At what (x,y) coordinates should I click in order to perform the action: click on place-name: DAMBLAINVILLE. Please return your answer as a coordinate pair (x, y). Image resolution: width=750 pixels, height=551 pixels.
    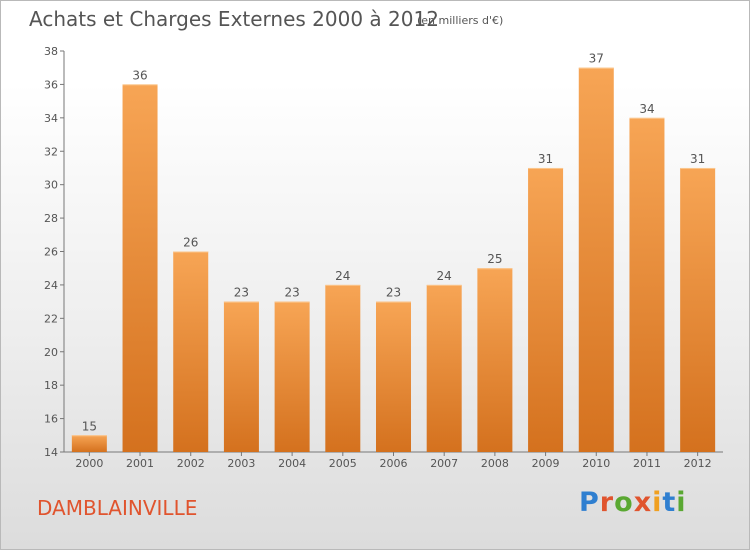
    Looking at the image, I should click on (117, 508).